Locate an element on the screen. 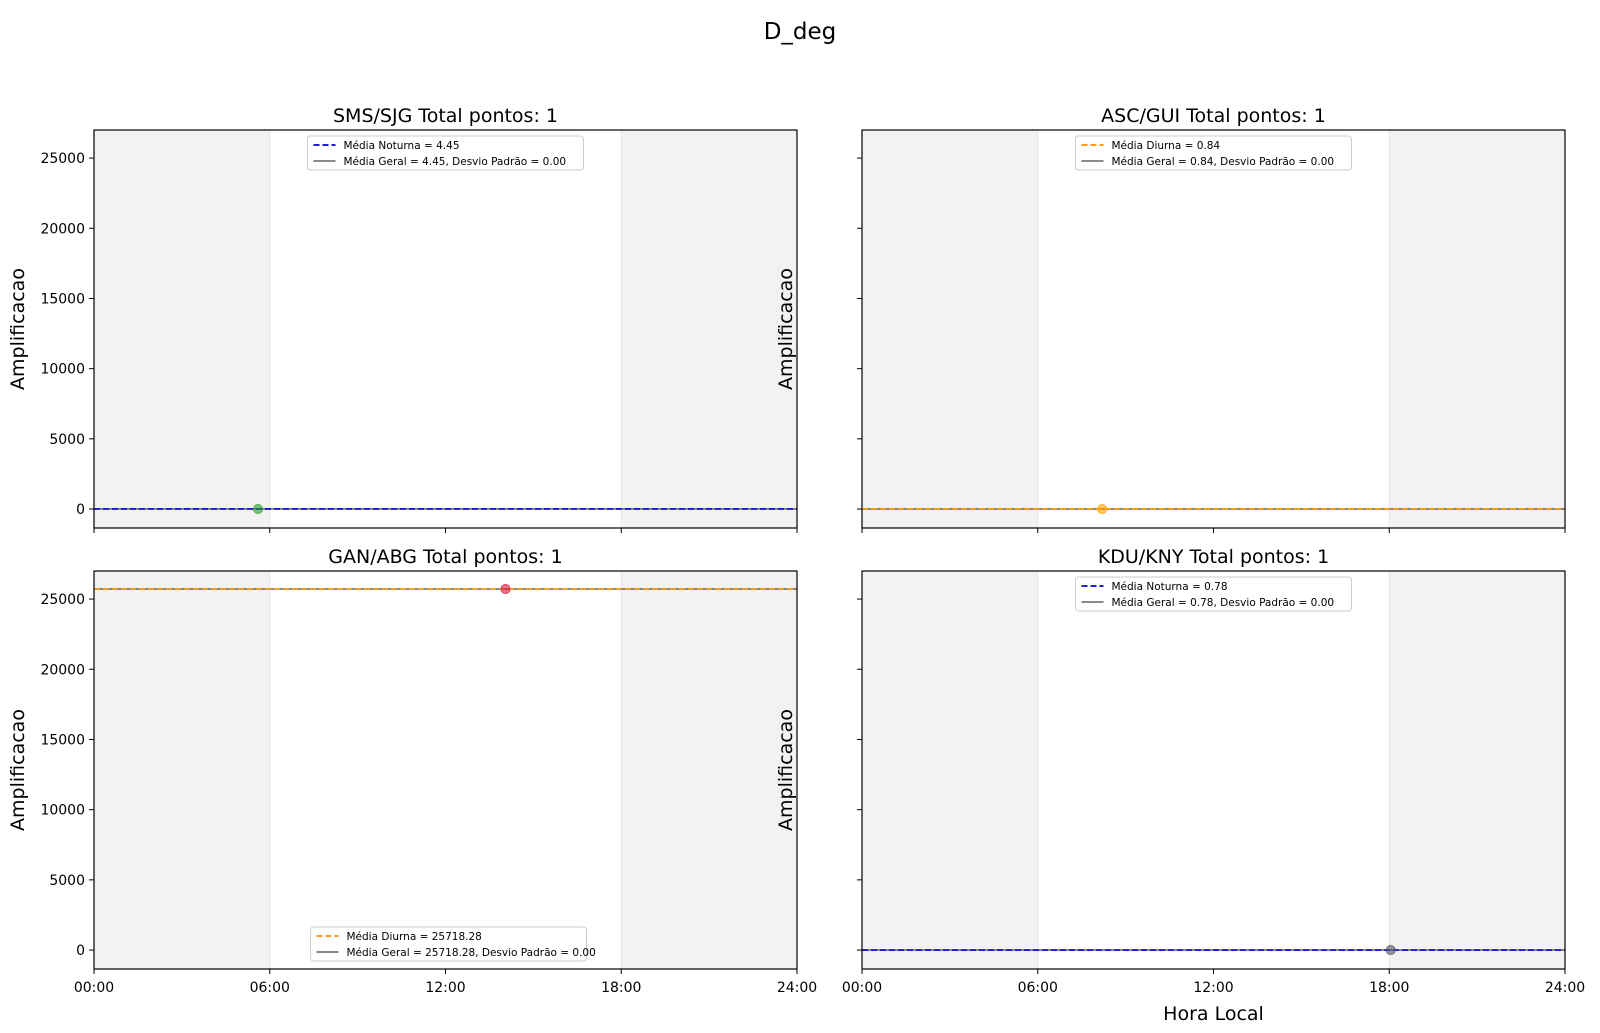 This screenshot has height=1033, width=1600. figure-title: D_deg is located at coordinates (800, 32).